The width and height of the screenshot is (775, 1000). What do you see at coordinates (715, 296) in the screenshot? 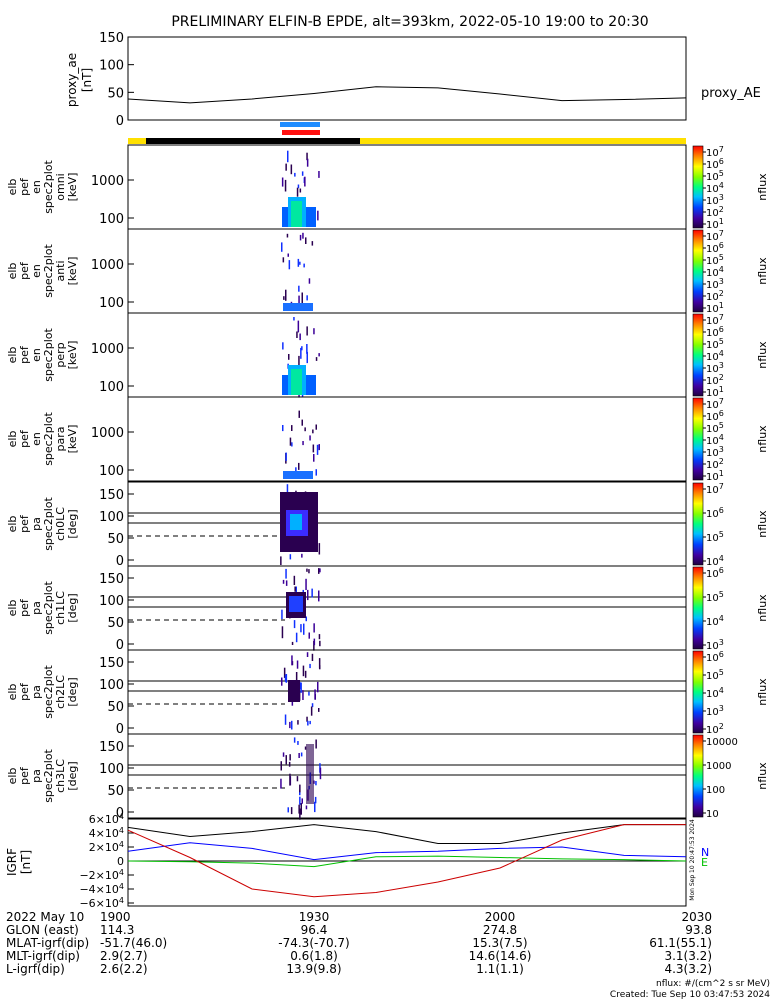
I see `colorbar-tick-label: 10²` at bounding box center [715, 296].